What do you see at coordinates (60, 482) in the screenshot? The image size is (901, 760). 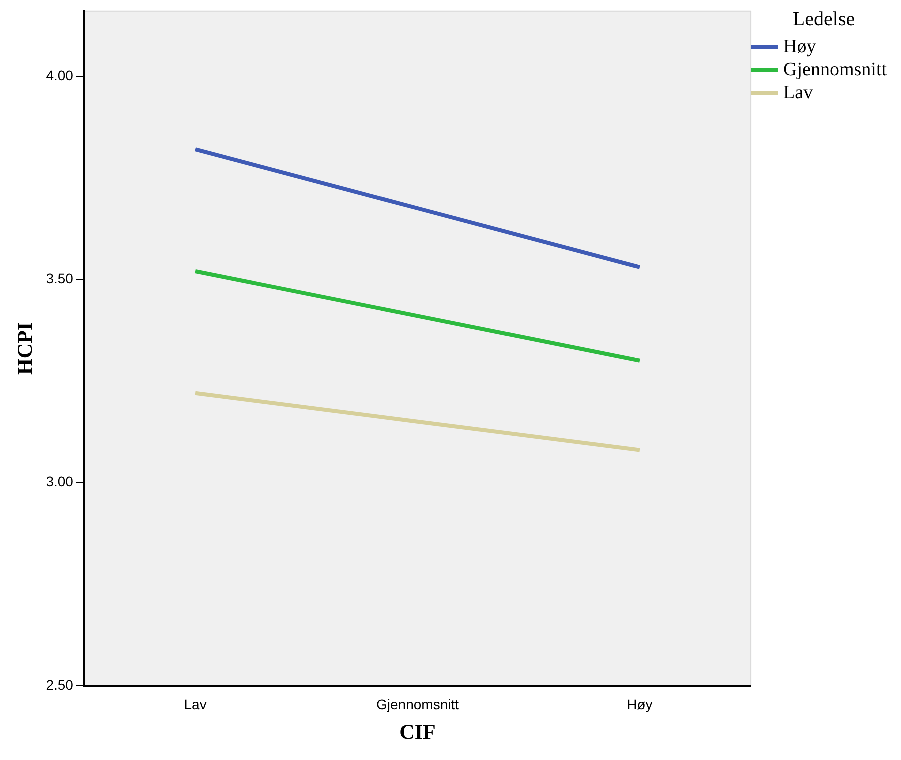 I see `y-tick-label: 3.00` at bounding box center [60, 482].